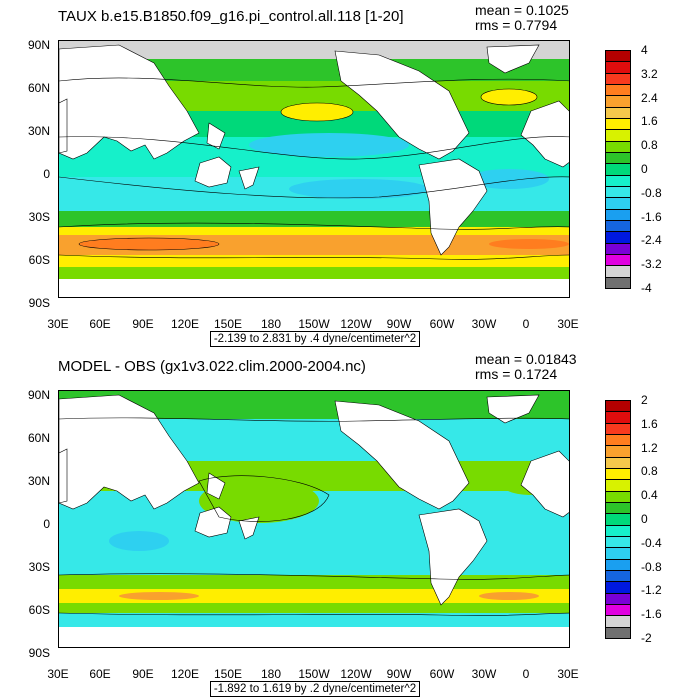 This screenshot has height=700, width=700. I want to click on colorbar-label: 3.2, so click(649, 73).